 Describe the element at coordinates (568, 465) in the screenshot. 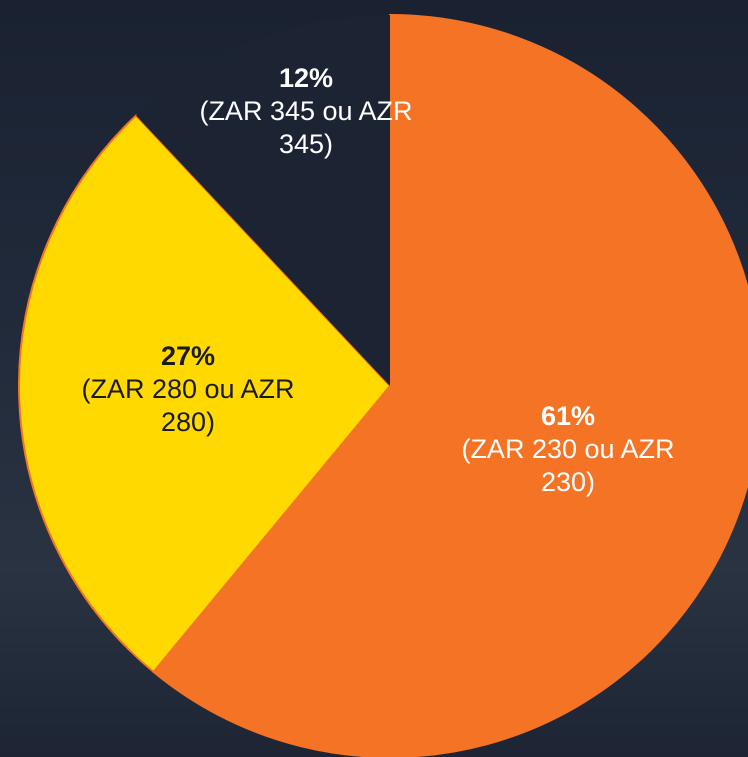

I see `category-label: (ZAR 230 ou AZR 230)` at that location.